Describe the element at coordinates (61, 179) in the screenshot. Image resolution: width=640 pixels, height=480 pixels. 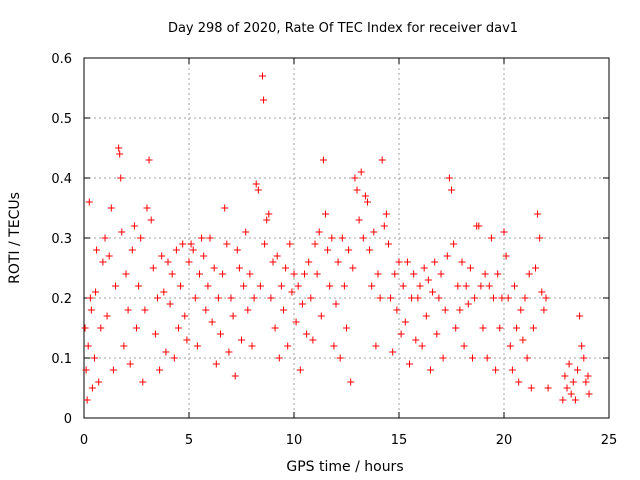
I see `y-tick-label: 0.4` at that location.